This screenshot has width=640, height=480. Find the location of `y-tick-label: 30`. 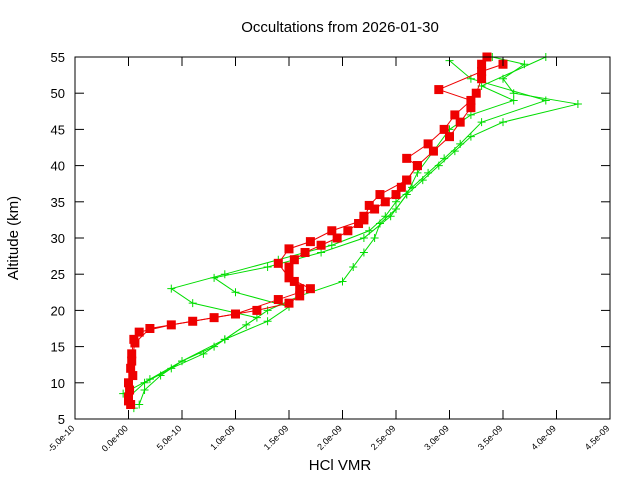

y-tick-label: 30 is located at coordinates (58, 238).